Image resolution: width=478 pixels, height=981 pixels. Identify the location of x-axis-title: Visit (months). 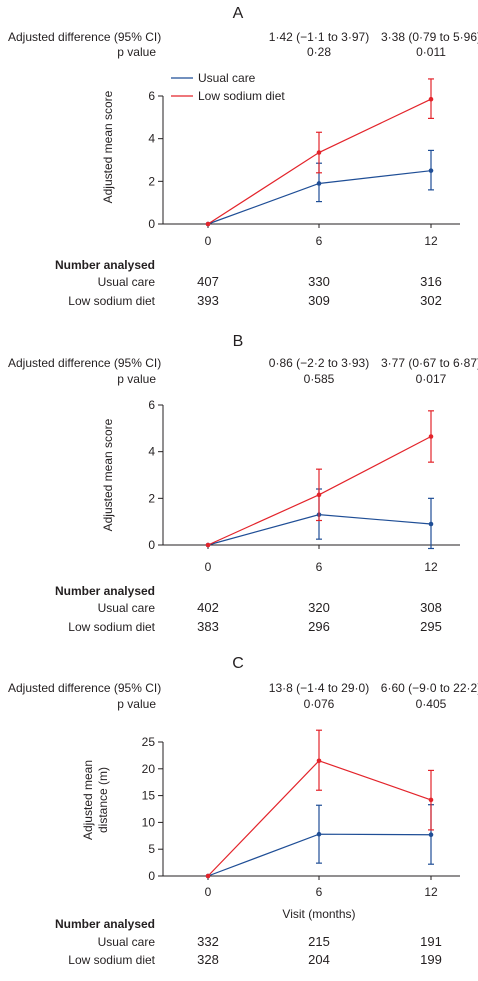
(318, 914).